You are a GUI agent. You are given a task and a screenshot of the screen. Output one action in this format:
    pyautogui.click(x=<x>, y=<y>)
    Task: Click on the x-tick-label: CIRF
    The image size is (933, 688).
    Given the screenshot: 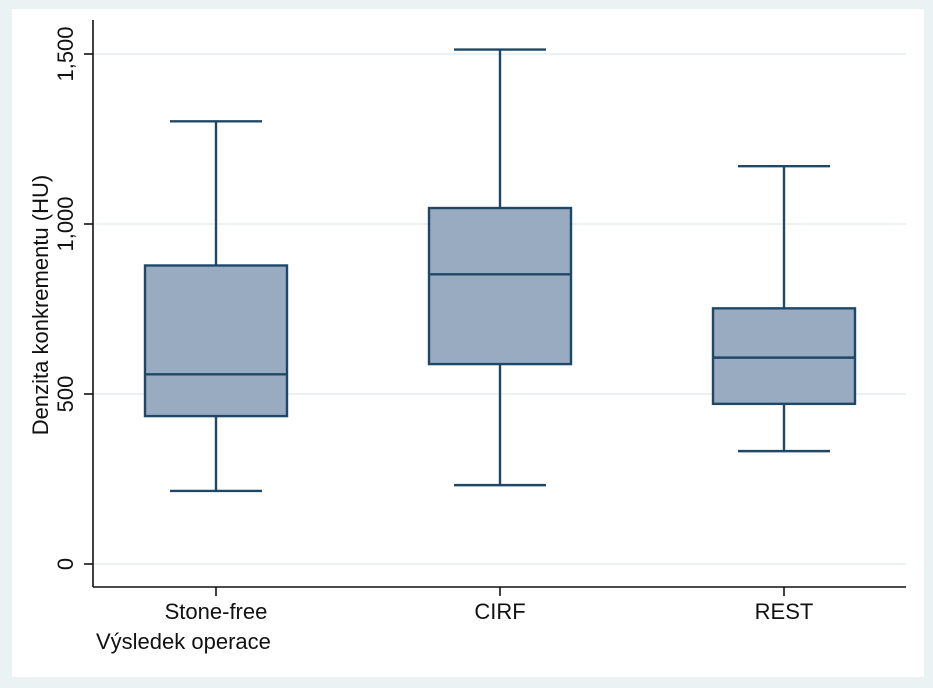 What is the action you would take?
    pyautogui.click(x=499, y=611)
    